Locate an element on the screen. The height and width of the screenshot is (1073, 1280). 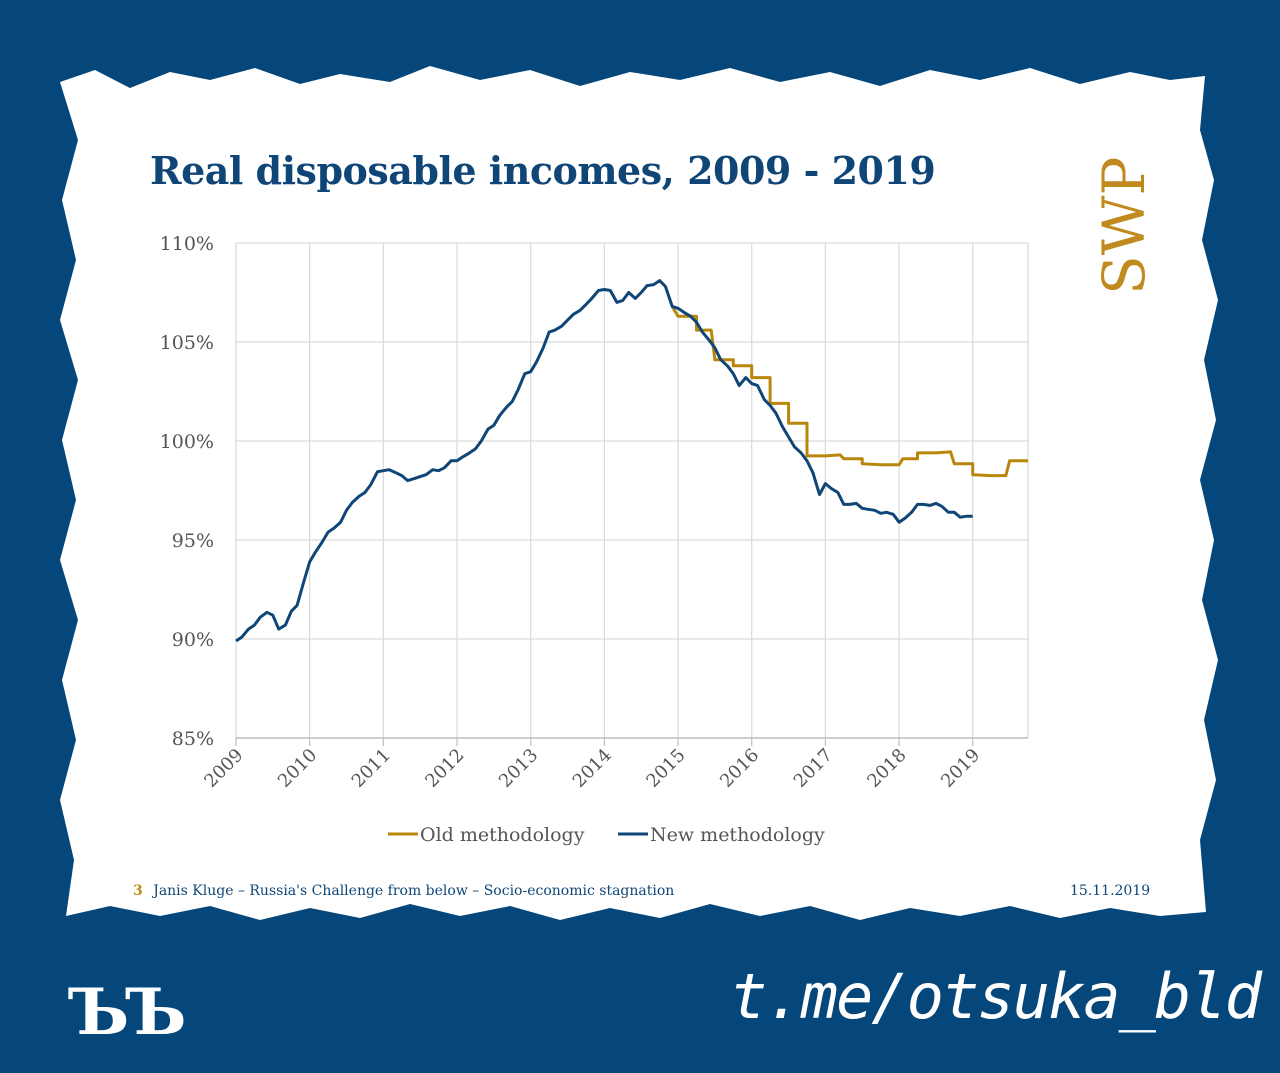
y-tick-label: 105% is located at coordinates (187, 343).